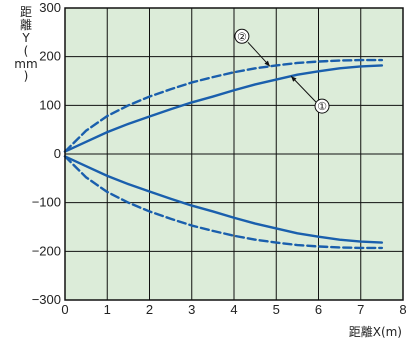  I want to click on y-axis-label-char: (, so click(26, 51).